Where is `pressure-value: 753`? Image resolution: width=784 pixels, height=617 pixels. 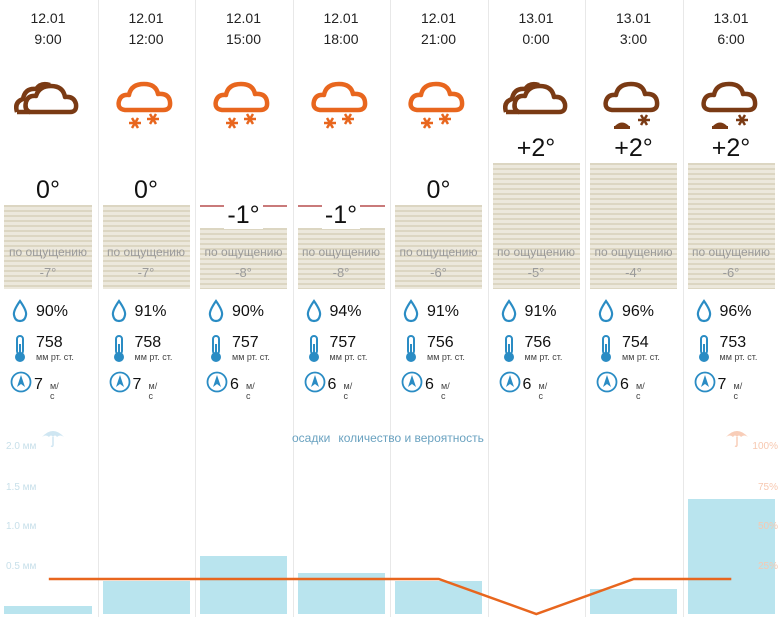 pressure-value: 753 is located at coordinates (733, 342).